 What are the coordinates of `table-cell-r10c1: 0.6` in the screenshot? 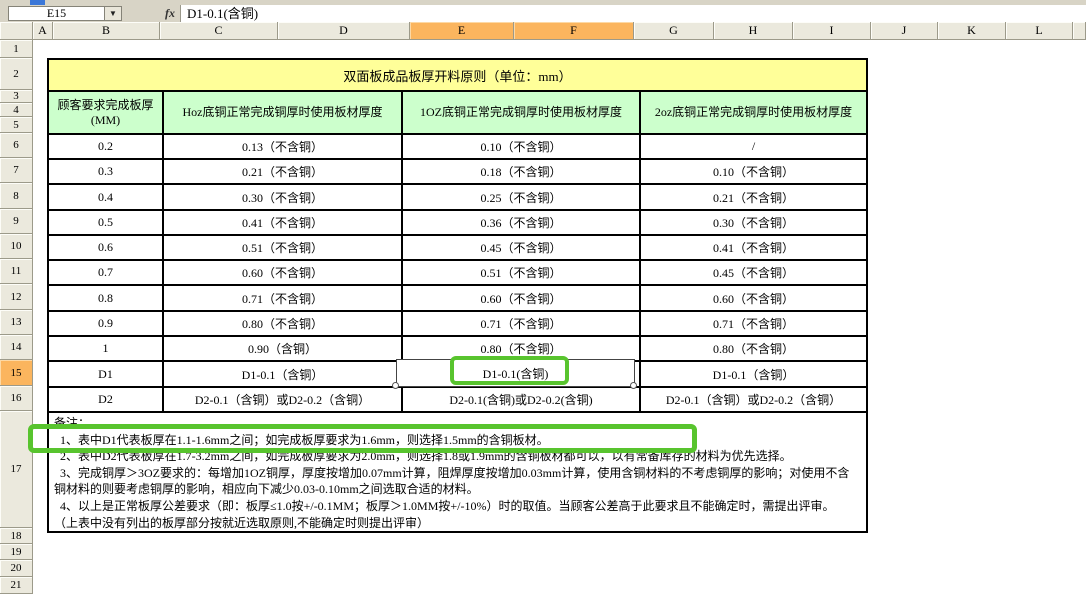 It's located at (105, 247).